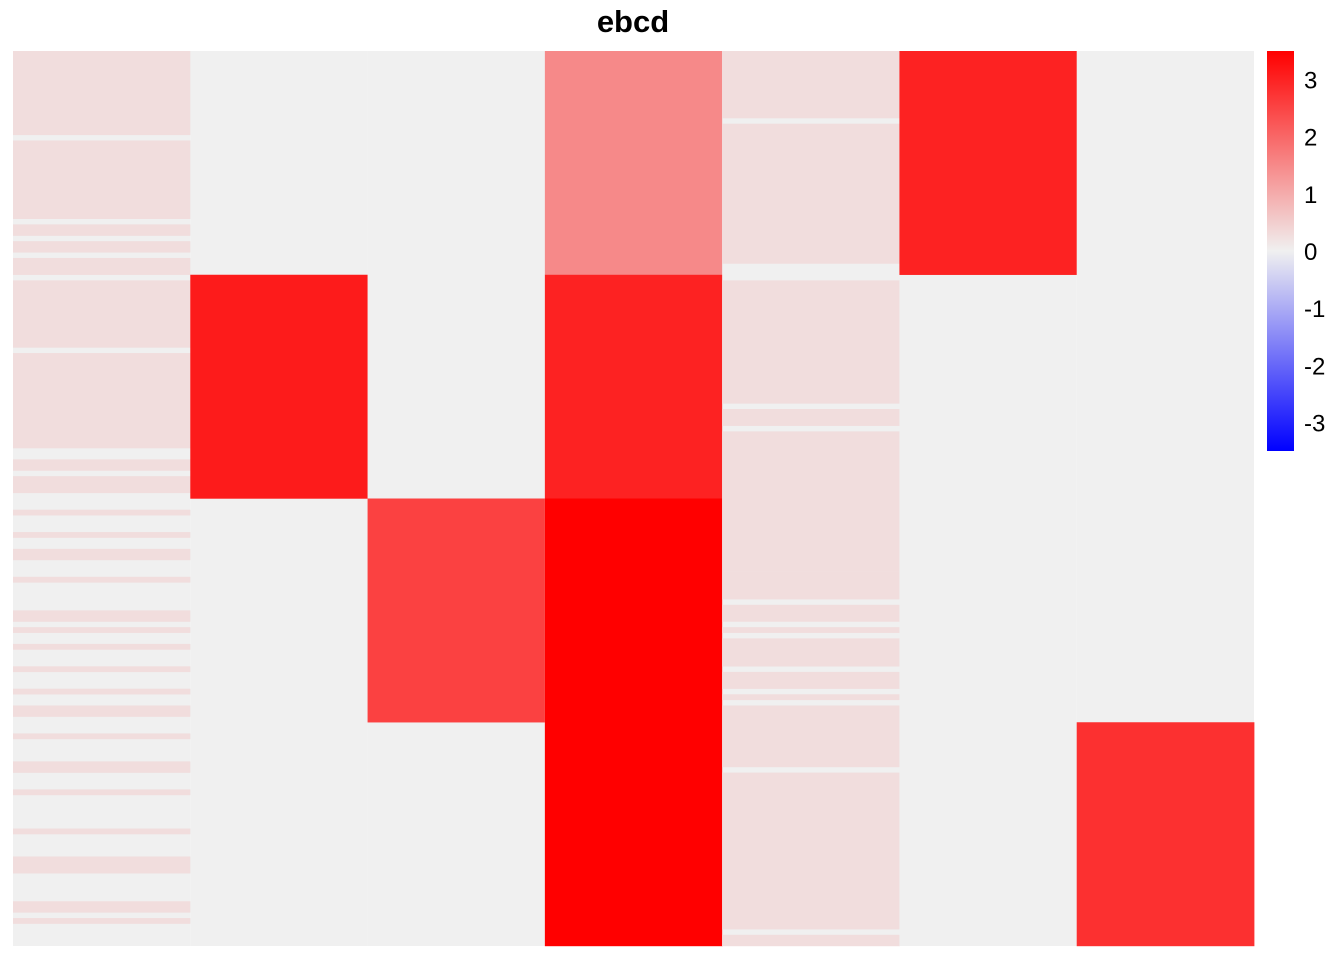 This screenshot has height=960, width=1344. What do you see at coordinates (633, 21) in the screenshot?
I see `chart-title: ebcd` at bounding box center [633, 21].